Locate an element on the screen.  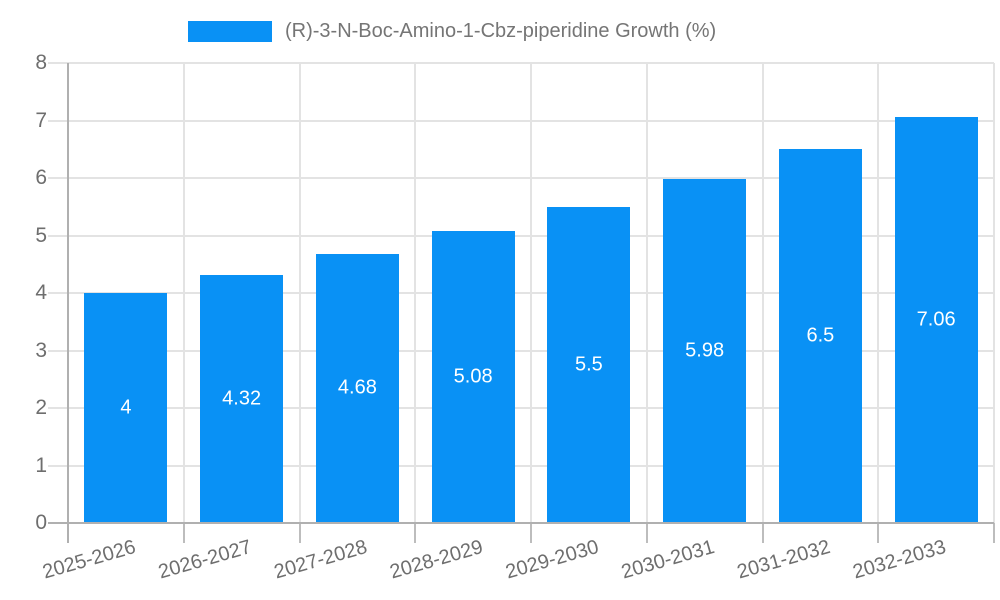
y-tick-label: 1 is located at coordinates (41, 465).